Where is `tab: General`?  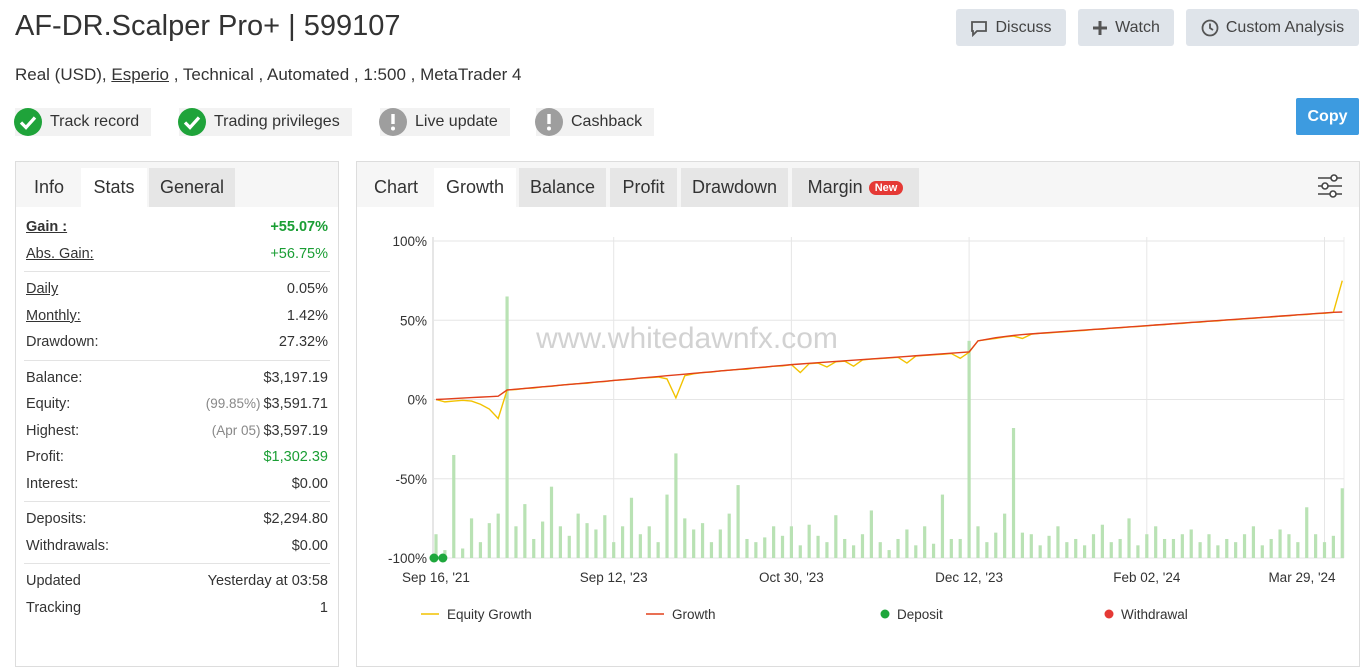 tab: General is located at coordinates (192, 187).